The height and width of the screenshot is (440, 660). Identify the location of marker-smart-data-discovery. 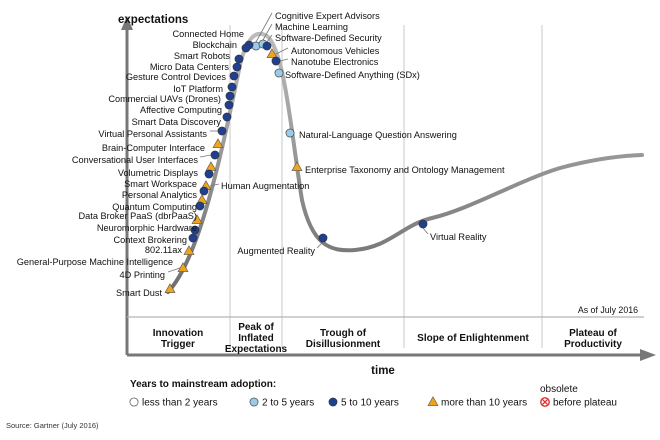
(227, 117).